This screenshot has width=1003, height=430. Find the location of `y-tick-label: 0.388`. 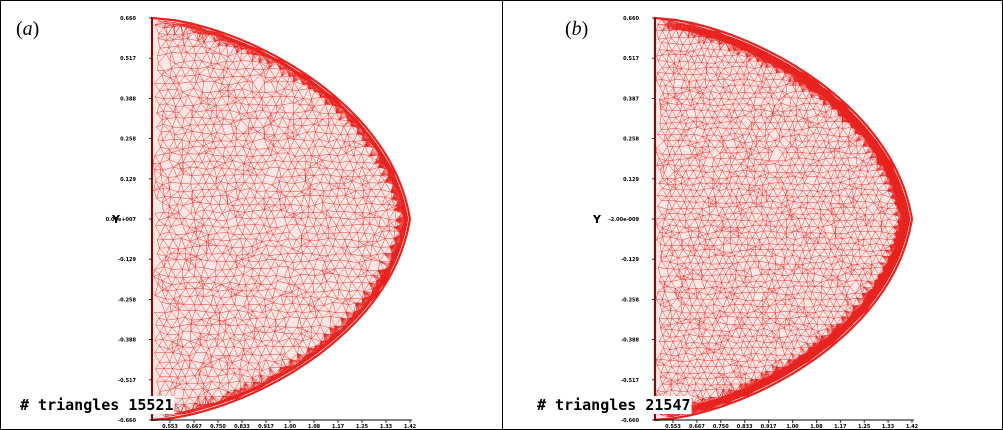

y-tick-label: 0.388 is located at coordinates (128, 99).